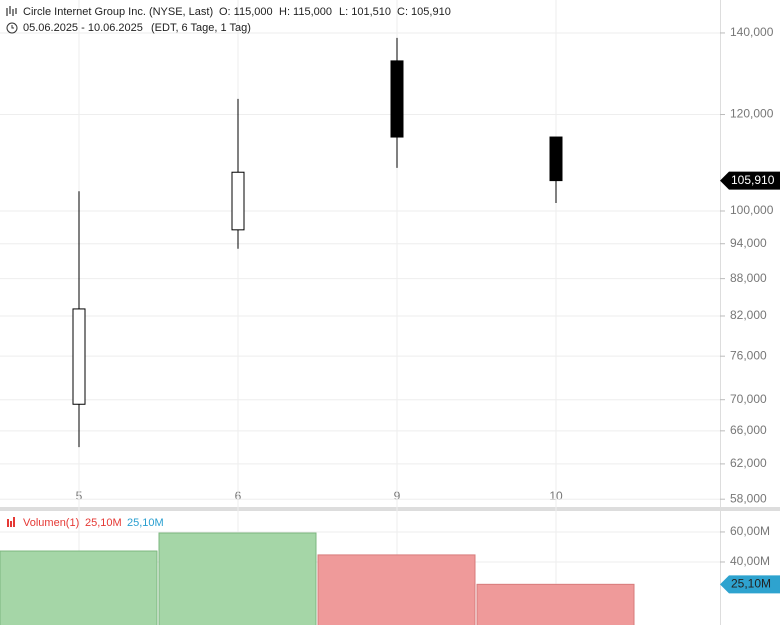  What do you see at coordinates (748, 355) in the screenshot?
I see `y-tick-label: 76,000` at bounding box center [748, 355].